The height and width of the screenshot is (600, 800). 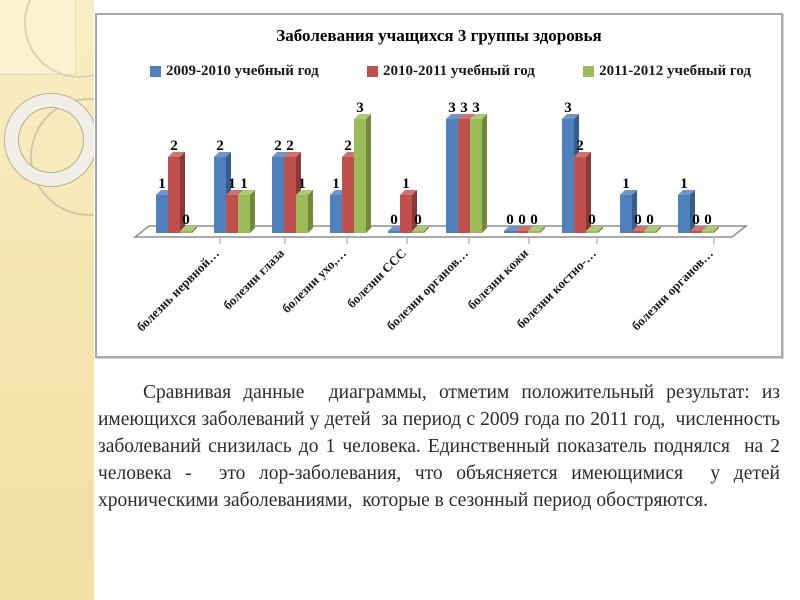 I want to click on category-label: болезни глаза, so click(x=253, y=278).